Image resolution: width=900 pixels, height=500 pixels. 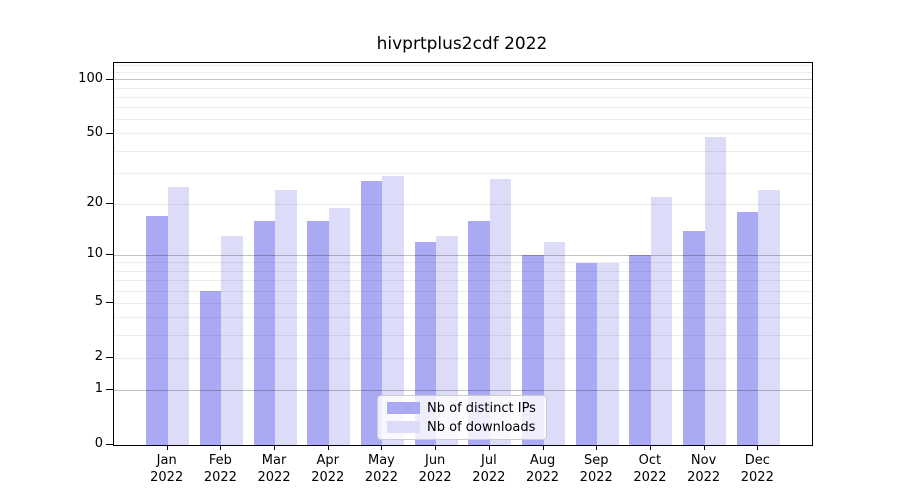 What do you see at coordinates (462, 44) in the screenshot?
I see `chart-title: hivprtplus2cdf 2022` at bounding box center [462, 44].